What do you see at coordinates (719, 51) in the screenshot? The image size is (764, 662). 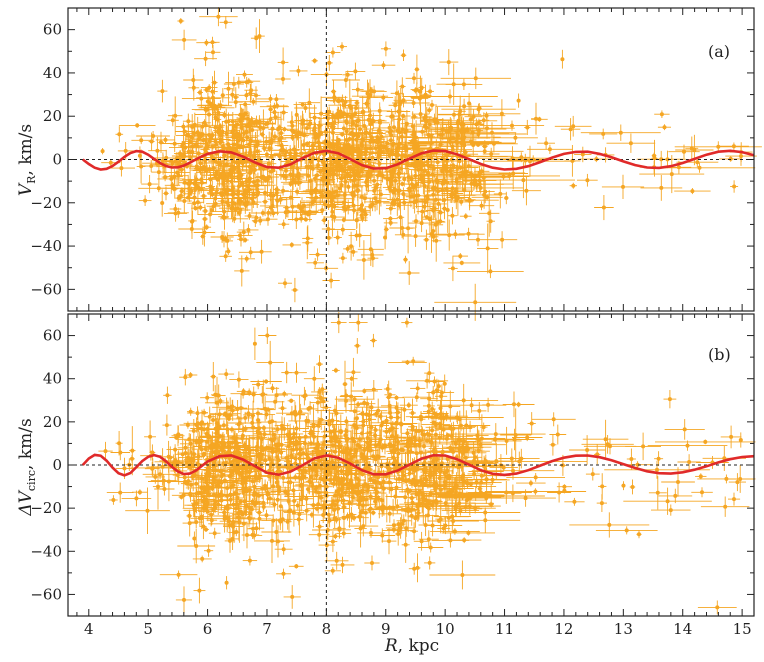 I see `panel-a-label: (a)` at bounding box center [719, 51].